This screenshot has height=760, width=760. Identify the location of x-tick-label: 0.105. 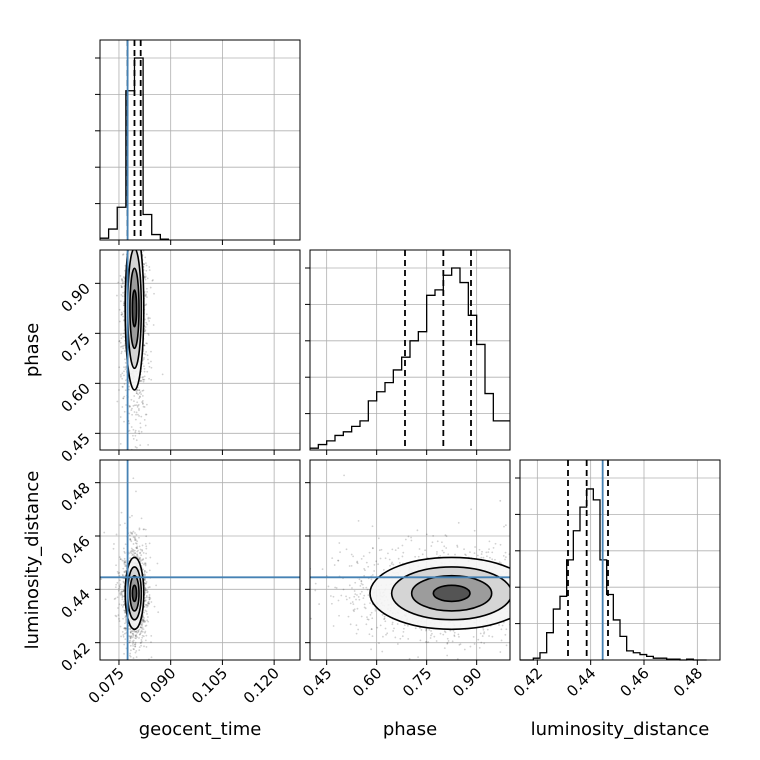
(209, 685).